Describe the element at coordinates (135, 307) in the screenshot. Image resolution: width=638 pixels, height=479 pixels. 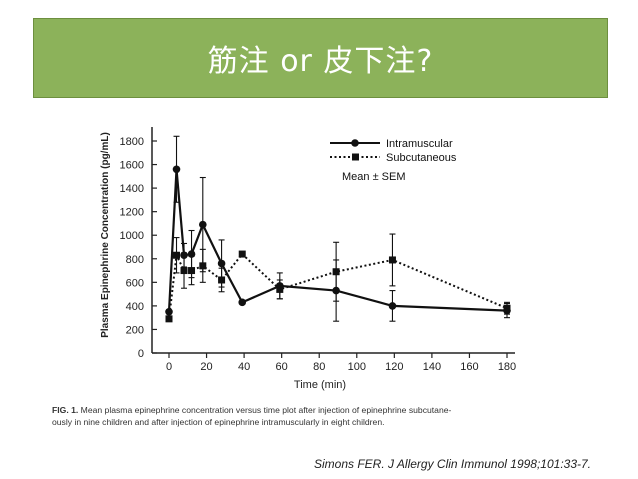
I see `y-tick-label: 400` at that location.